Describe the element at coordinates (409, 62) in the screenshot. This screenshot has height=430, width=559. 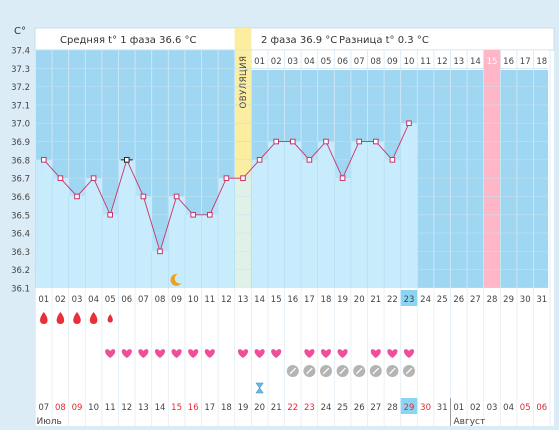
I see `phase2-day-label: 10` at that location.